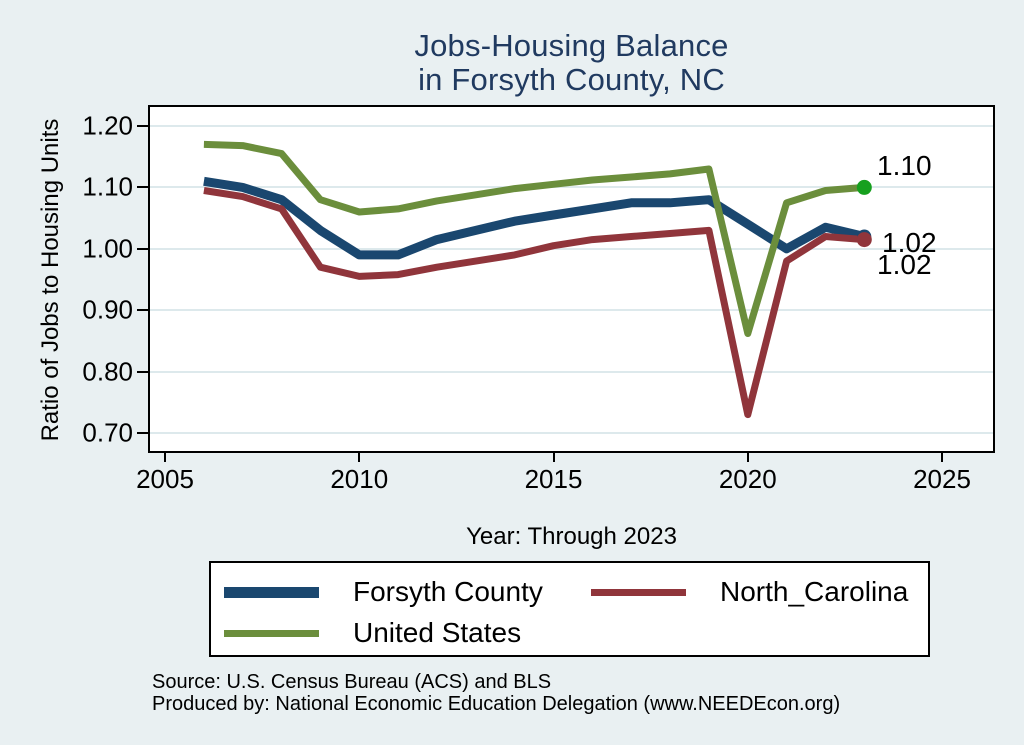 The image size is (1024, 745). I want to click on y-tick-label: 0.90, so click(107, 309).